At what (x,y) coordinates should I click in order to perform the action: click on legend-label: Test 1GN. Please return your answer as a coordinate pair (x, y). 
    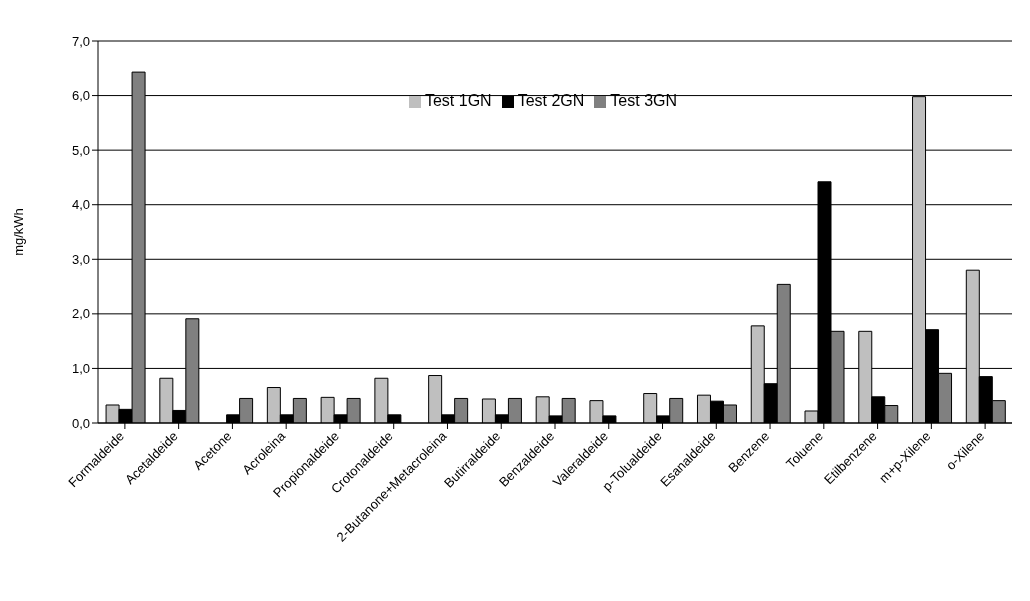
    Looking at the image, I should click on (458, 100).